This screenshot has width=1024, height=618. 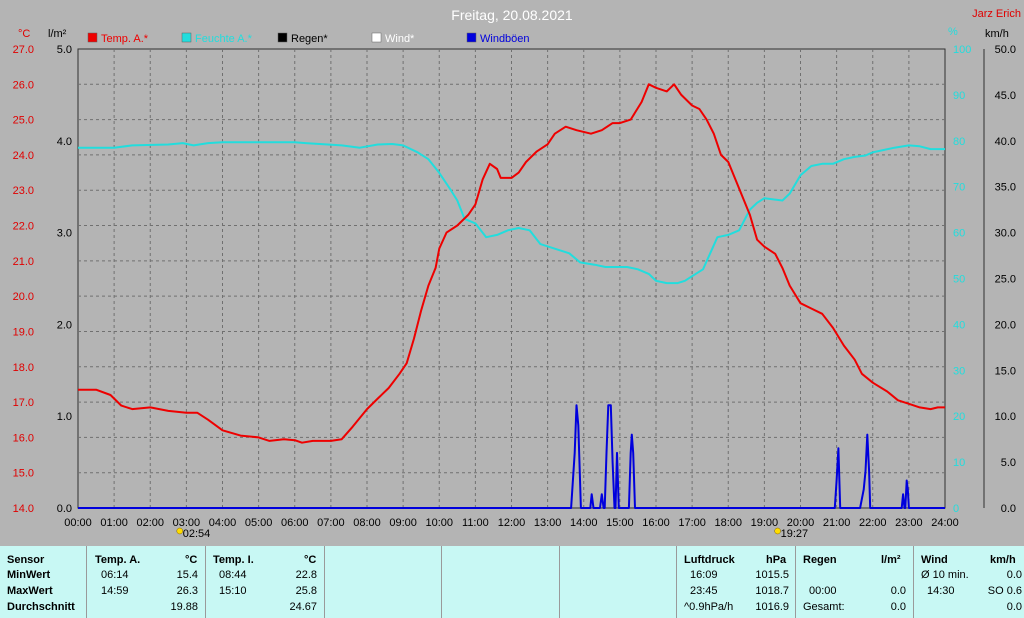 I want to click on rain-max-time: 00:00, so click(x=823, y=591).